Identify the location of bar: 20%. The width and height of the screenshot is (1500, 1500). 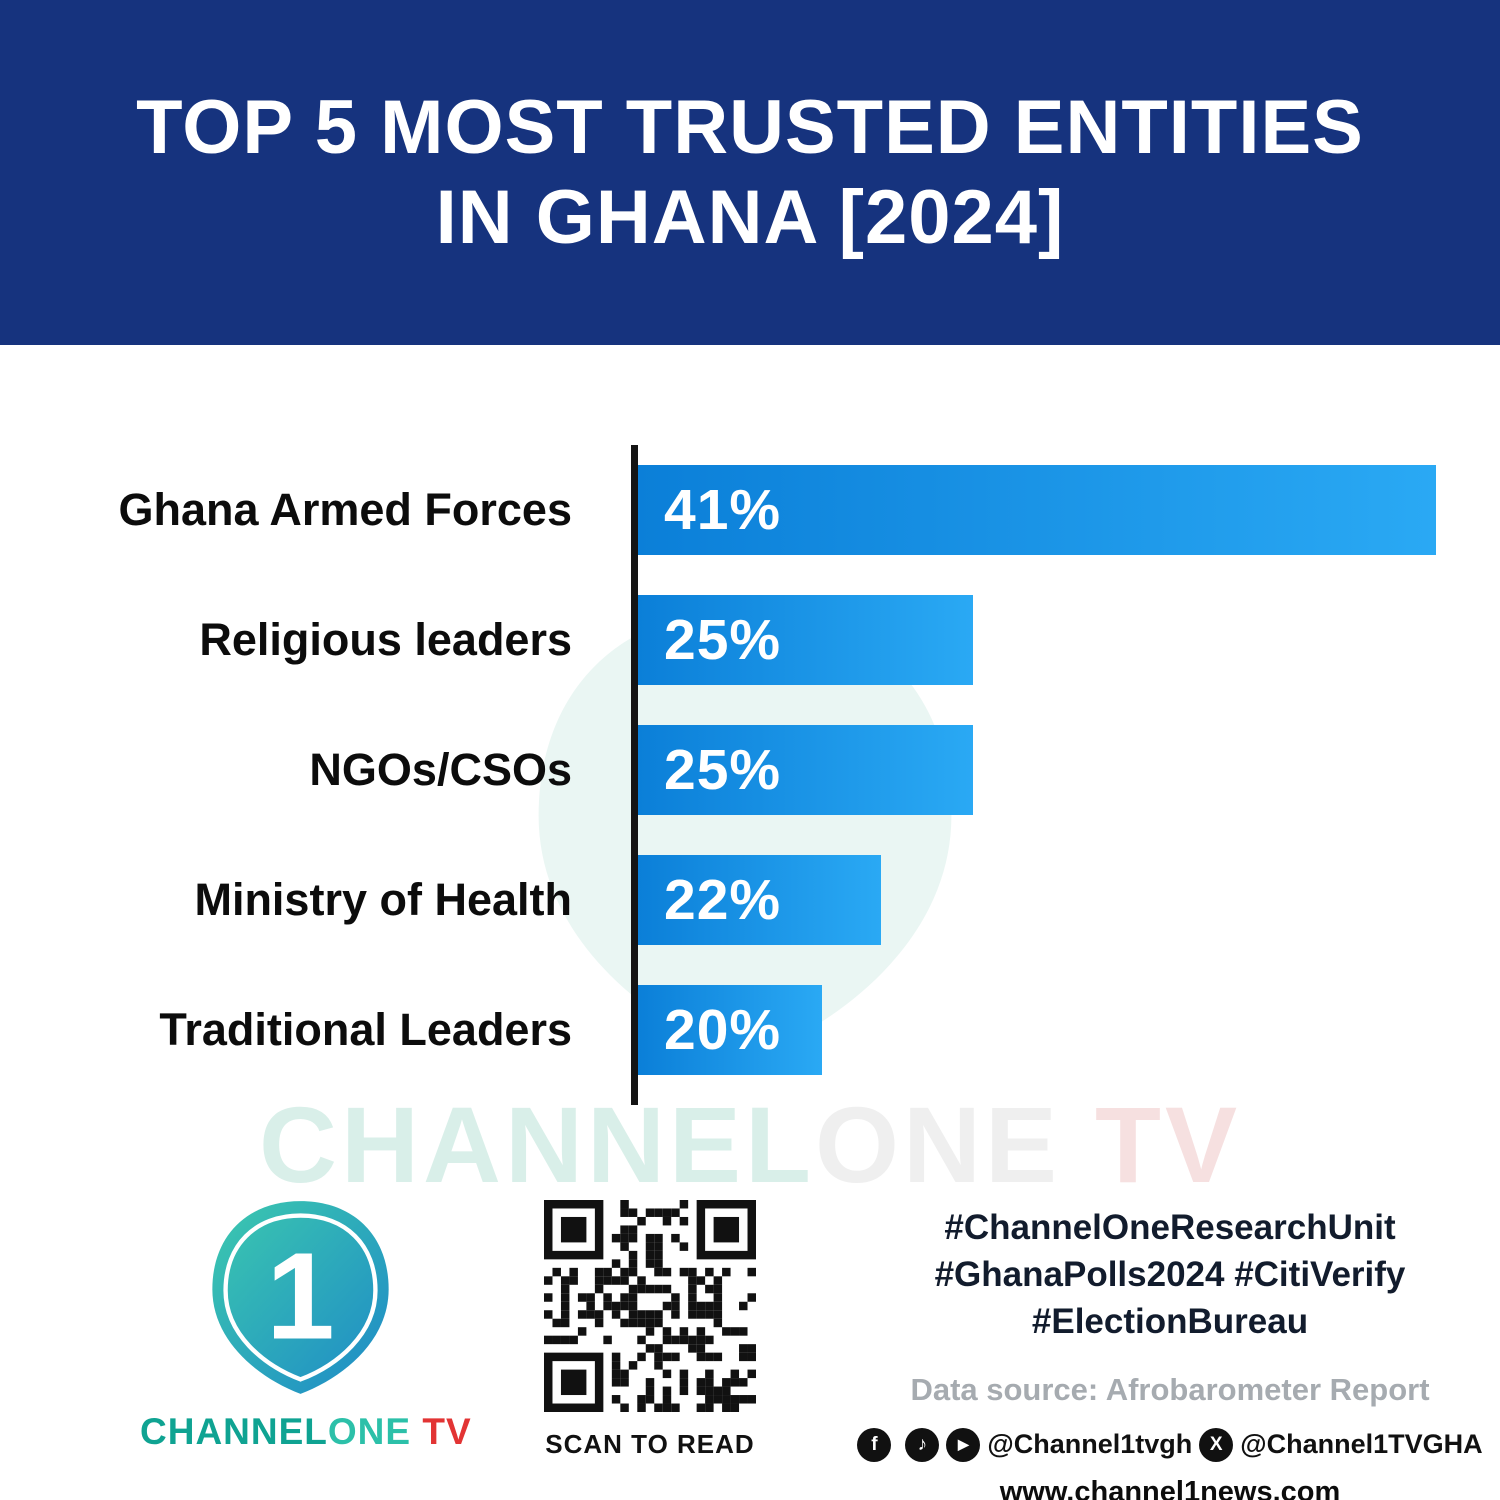
(730, 1030).